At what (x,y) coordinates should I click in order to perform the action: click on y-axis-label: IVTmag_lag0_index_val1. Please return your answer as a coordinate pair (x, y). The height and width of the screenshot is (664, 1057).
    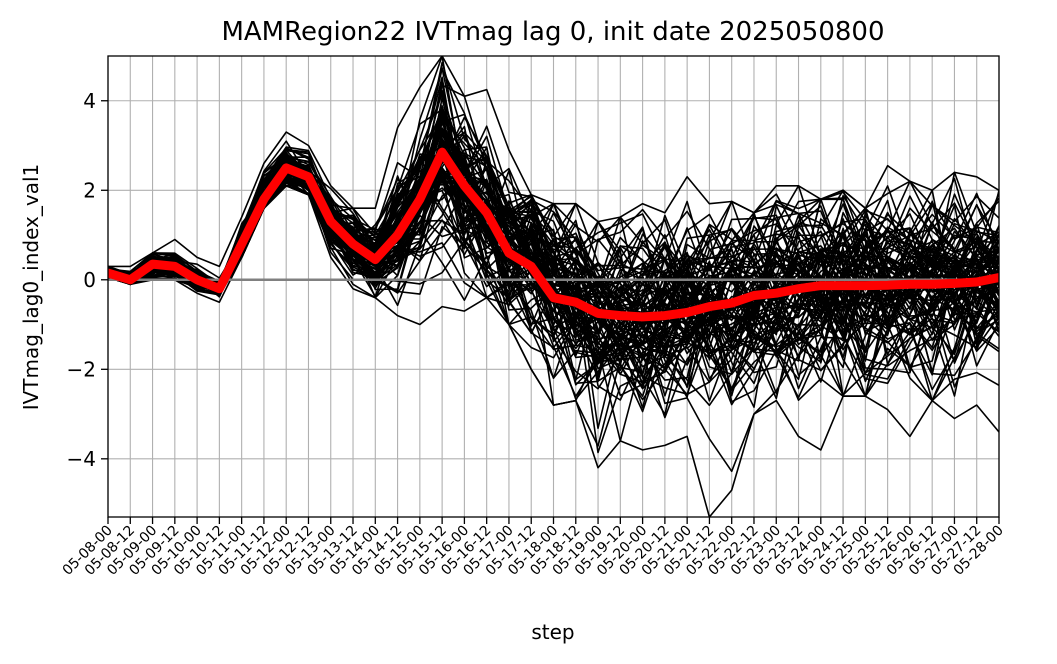
    Looking at the image, I should click on (31, 287).